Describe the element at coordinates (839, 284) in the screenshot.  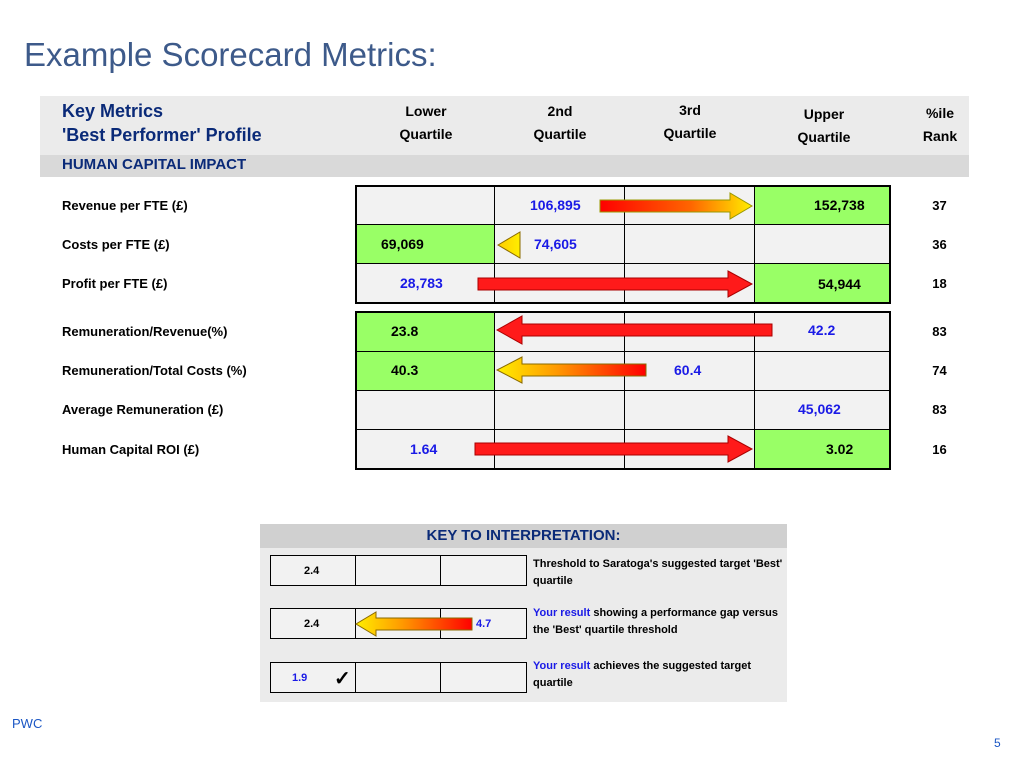
I see `threshold-value: 54,944` at that location.